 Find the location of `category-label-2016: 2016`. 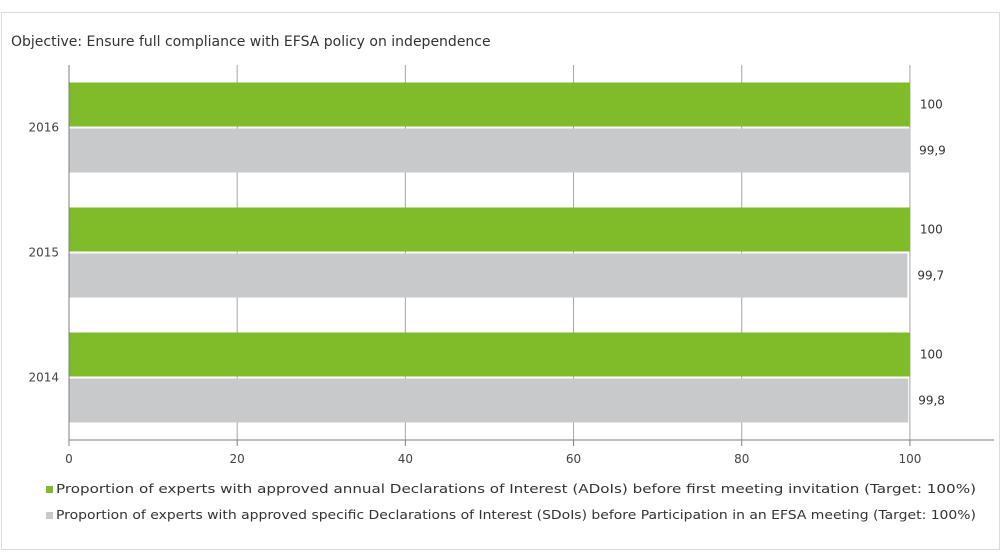

category-label-2016: 2016 is located at coordinates (43, 128).